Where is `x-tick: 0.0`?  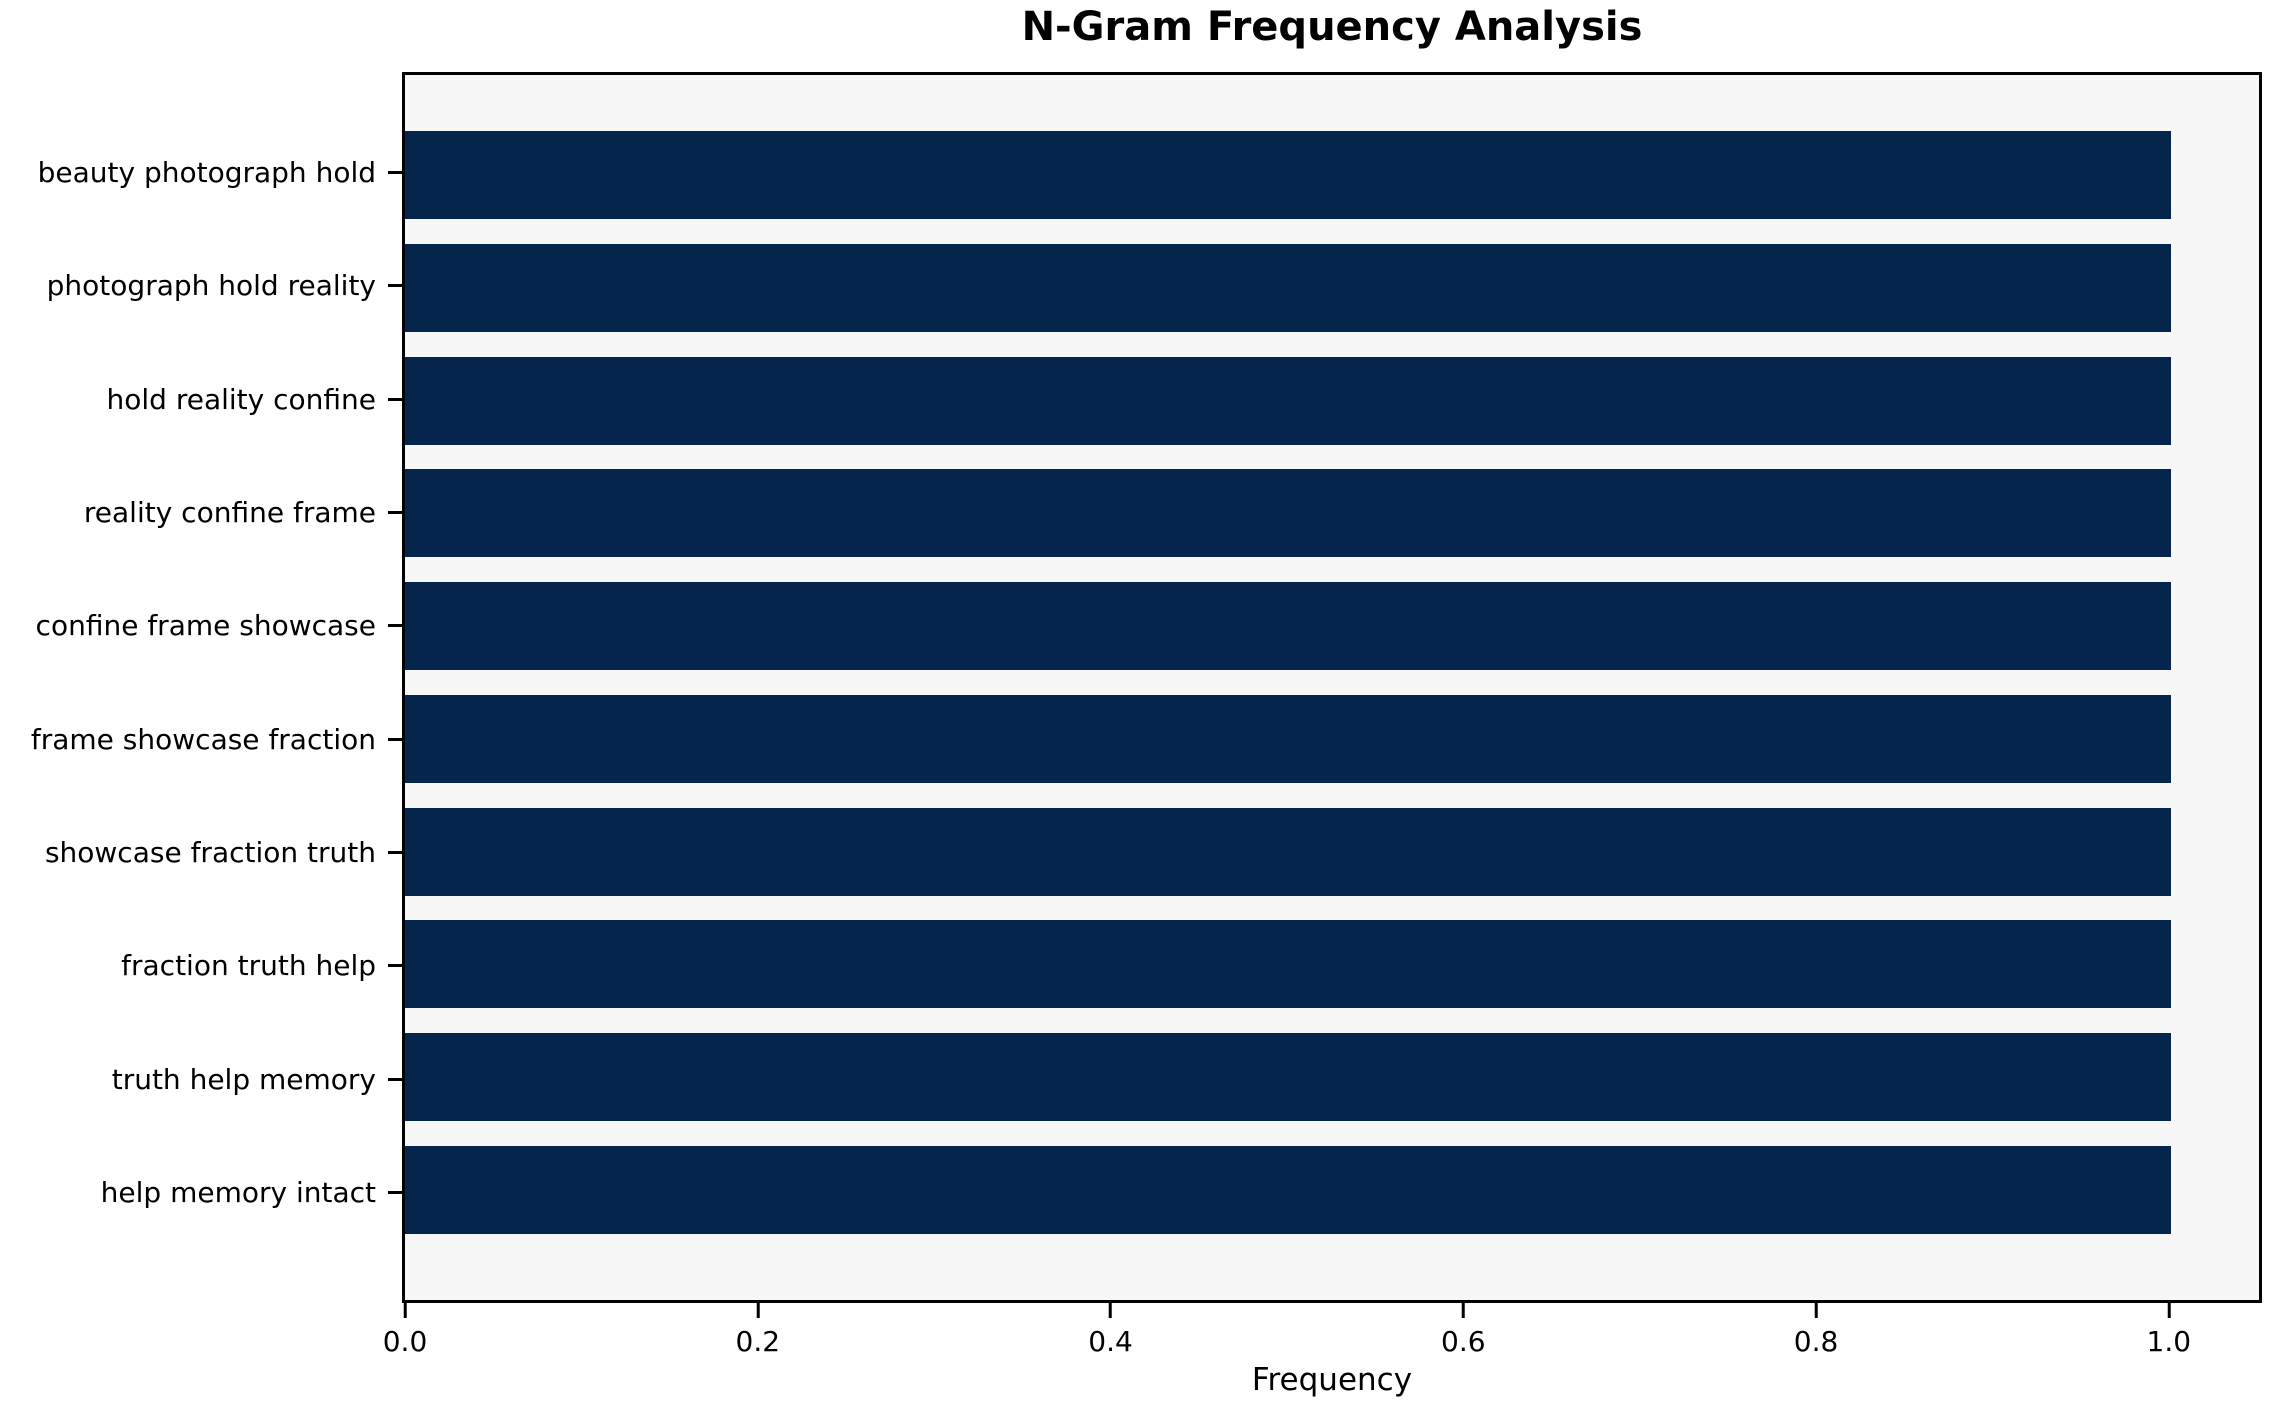 x-tick: 0.0 is located at coordinates (405, 1330).